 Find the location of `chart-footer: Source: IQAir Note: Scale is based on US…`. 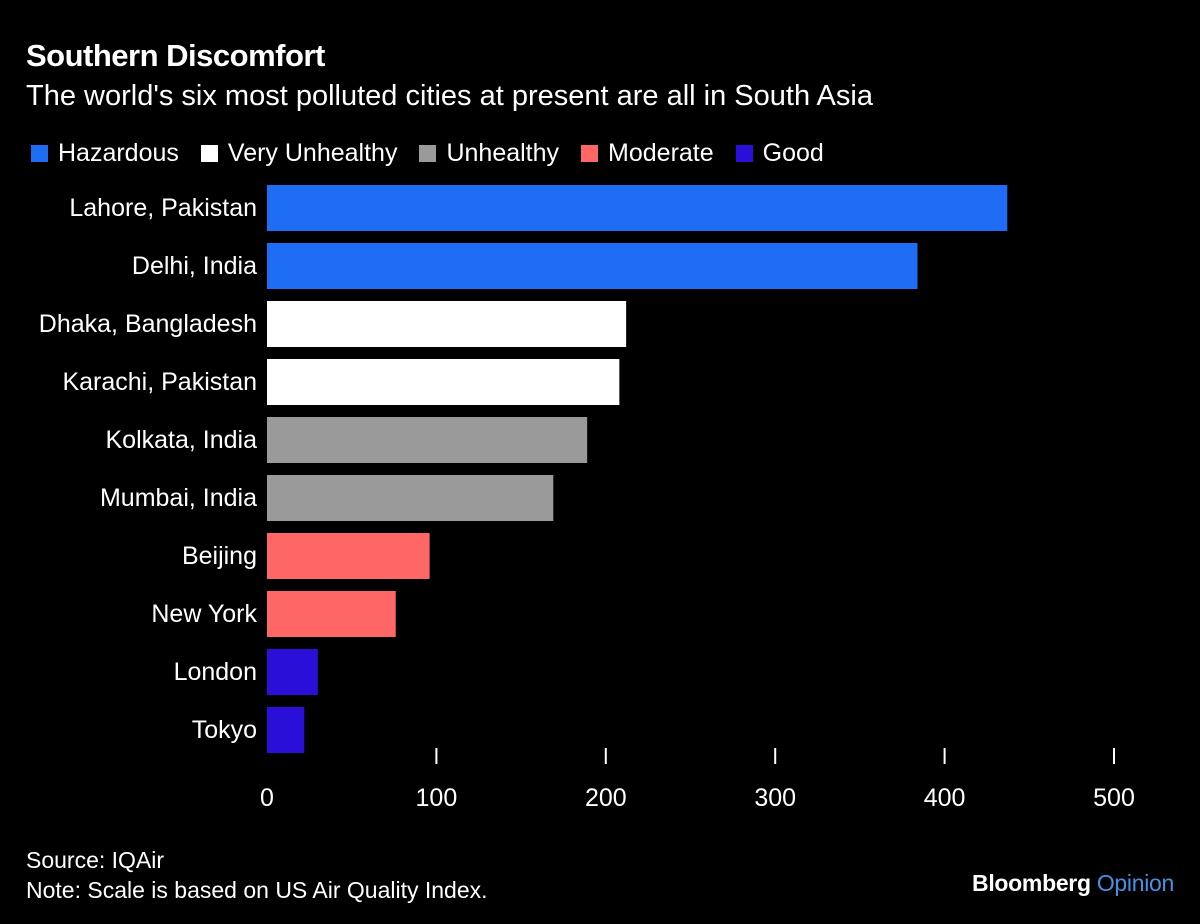

chart-footer: Source: IQAir Note: Scale is based on US… is located at coordinates (257, 875).